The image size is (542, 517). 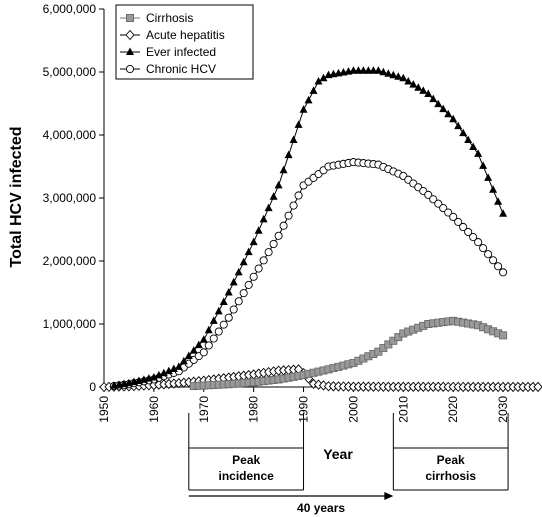 What do you see at coordinates (104, 409) in the screenshot?
I see `x-tick-label: 1950` at bounding box center [104, 409].